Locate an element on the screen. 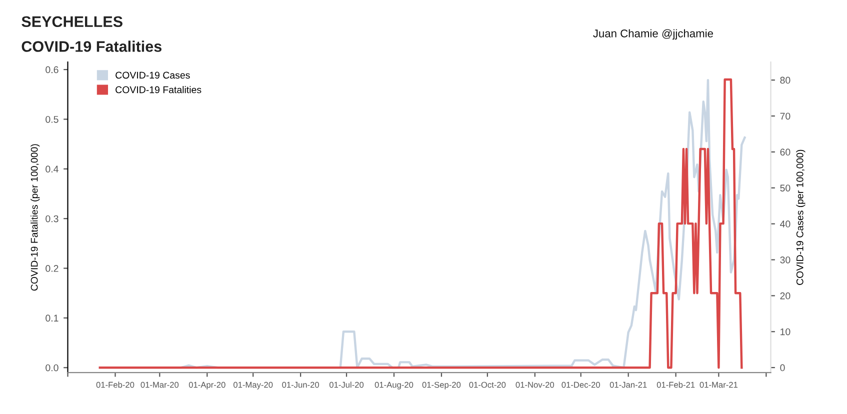 The image size is (847, 414). x-tick-label: 01-Aug-20 is located at coordinates (394, 386).